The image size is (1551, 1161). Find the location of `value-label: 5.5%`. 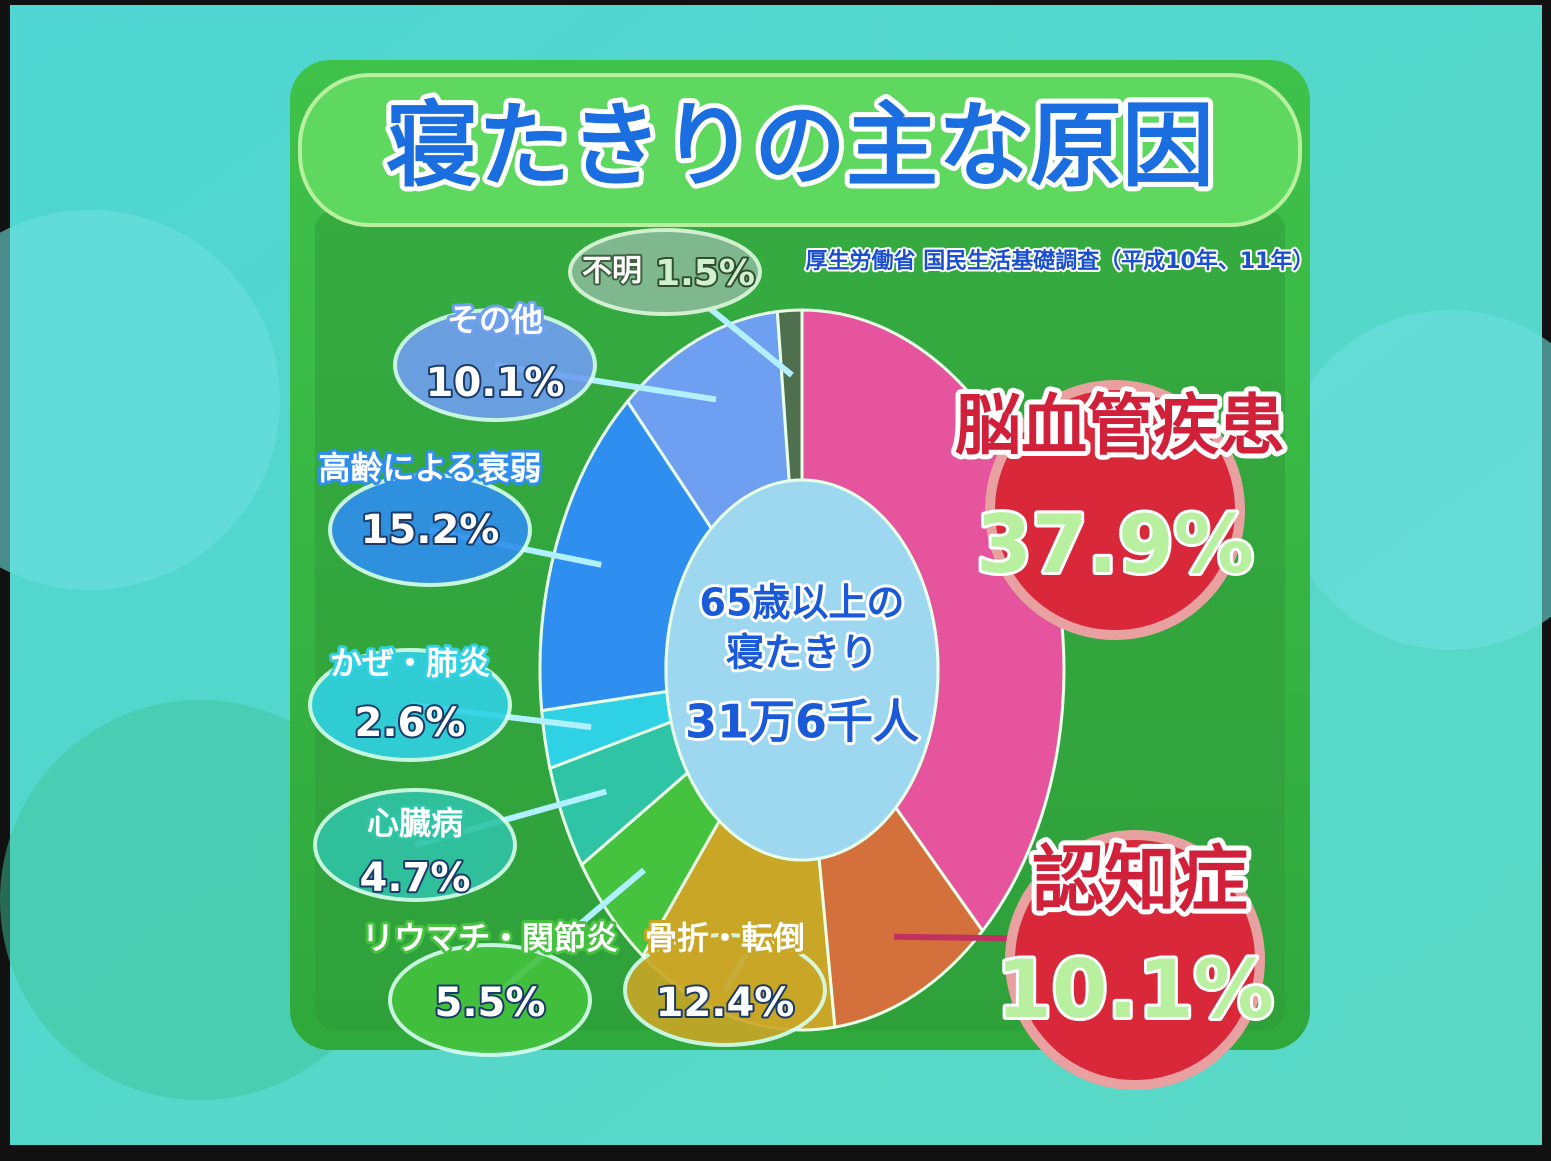

value-label: 5.5% is located at coordinates (490, 1003).